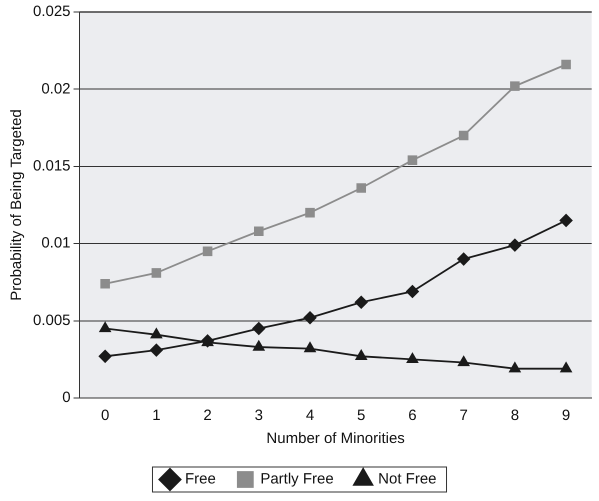 Image resolution: width=599 pixels, height=501 pixels. What do you see at coordinates (200, 479) in the screenshot?
I see `legend-label: Free` at bounding box center [200, 479].